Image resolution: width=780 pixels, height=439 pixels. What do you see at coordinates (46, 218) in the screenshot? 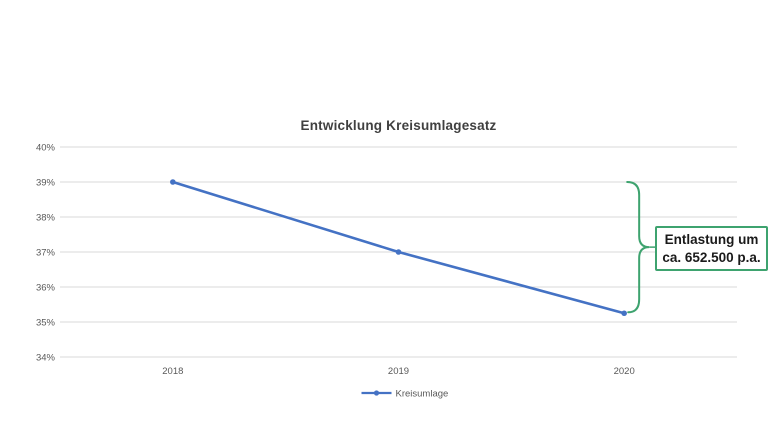
I see `y-axis-tick-label: 38%` at bounding box center [46, 218].